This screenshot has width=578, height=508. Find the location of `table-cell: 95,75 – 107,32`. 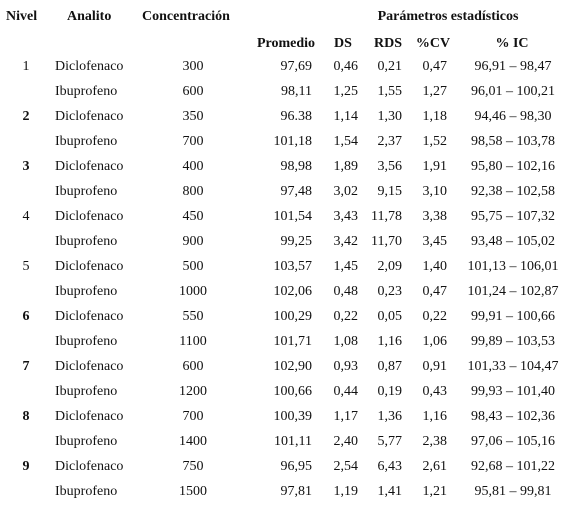

table-cell: 95,75 – 107,32 is located at coordinates (513, 216).